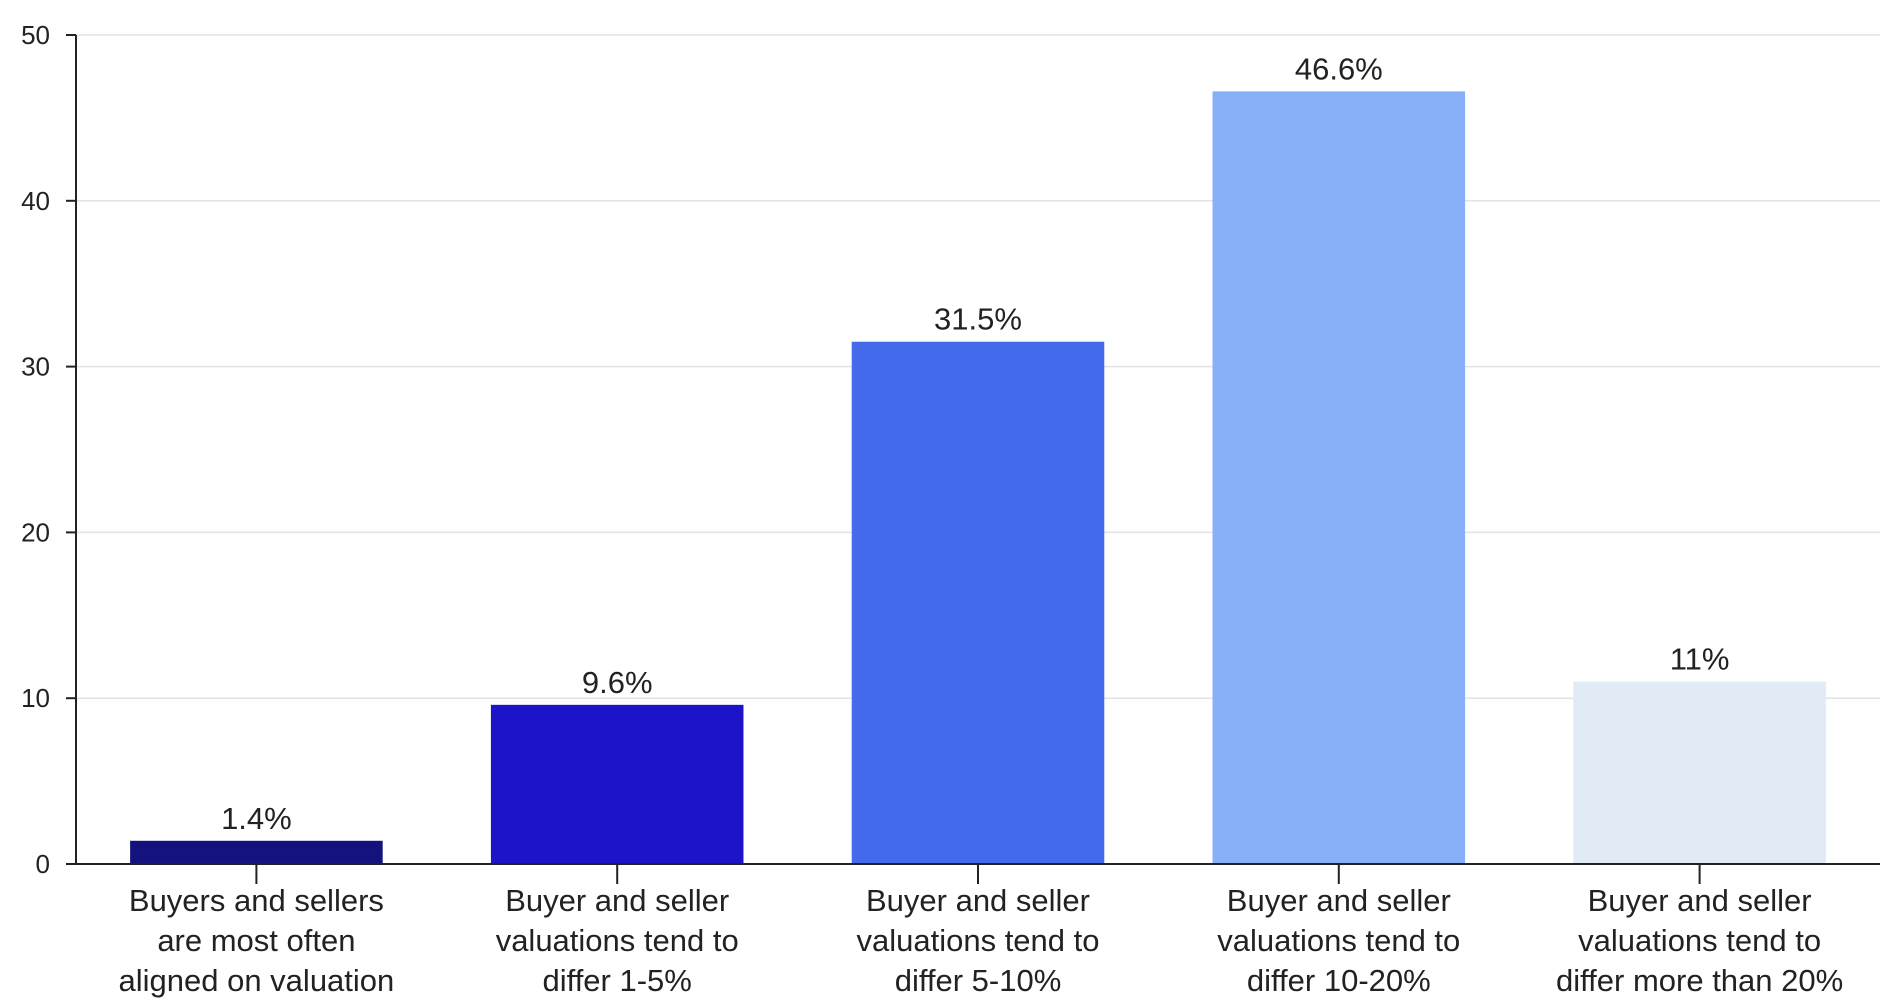 The width and height of the screenshot is (1892, 1008). I want to click on data-label: 31.5%, so click(978, 319).